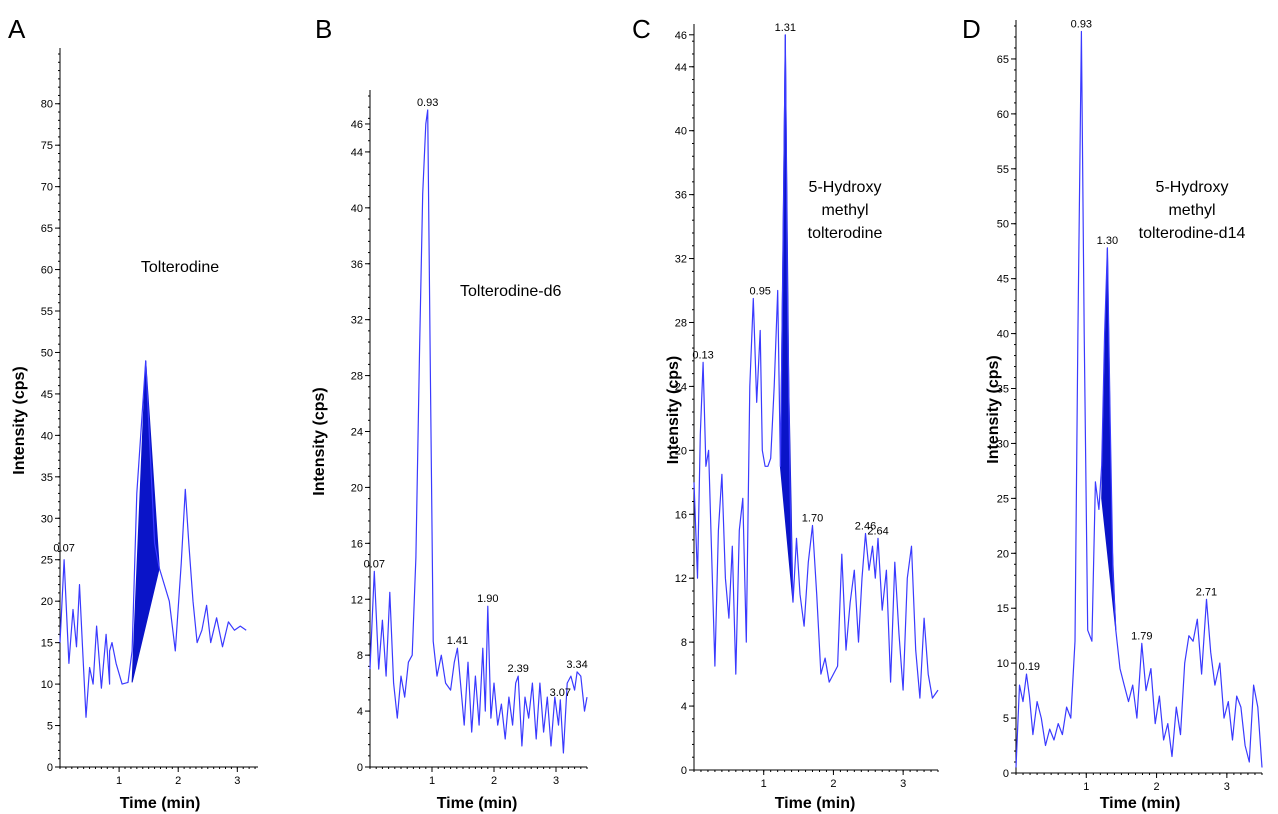 This screenshot has height=814, width=1278. What do you see at coordinates (877, 531) in the screenshot?
I see `peak-label: 2.64` at bounding box center [877, 531].